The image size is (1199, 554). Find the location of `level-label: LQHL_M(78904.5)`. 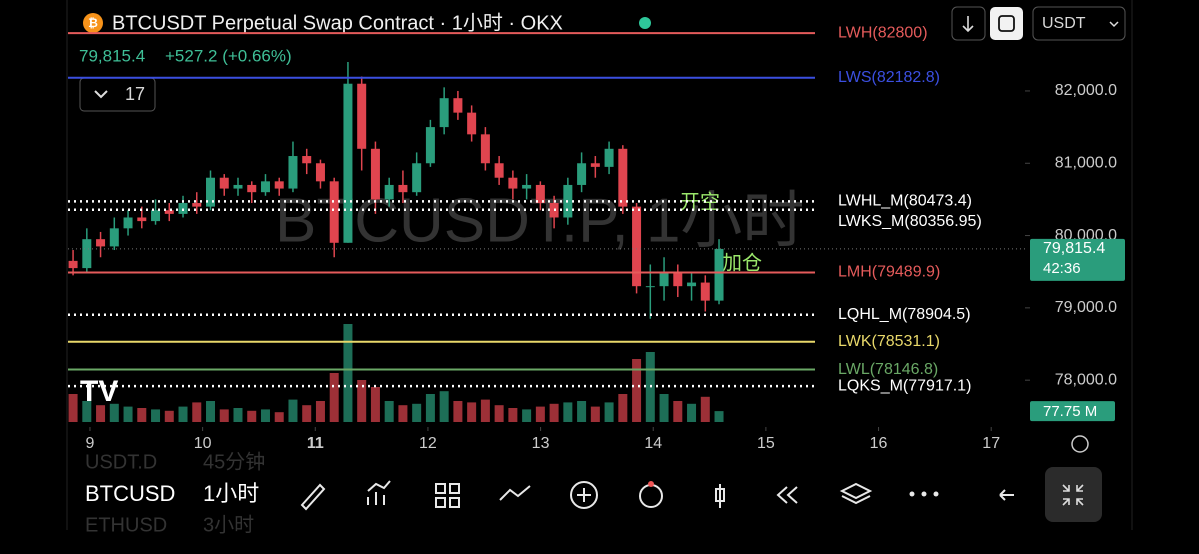

level-label: LQHL_M(78904.5) is located at coordinates (904, 314).